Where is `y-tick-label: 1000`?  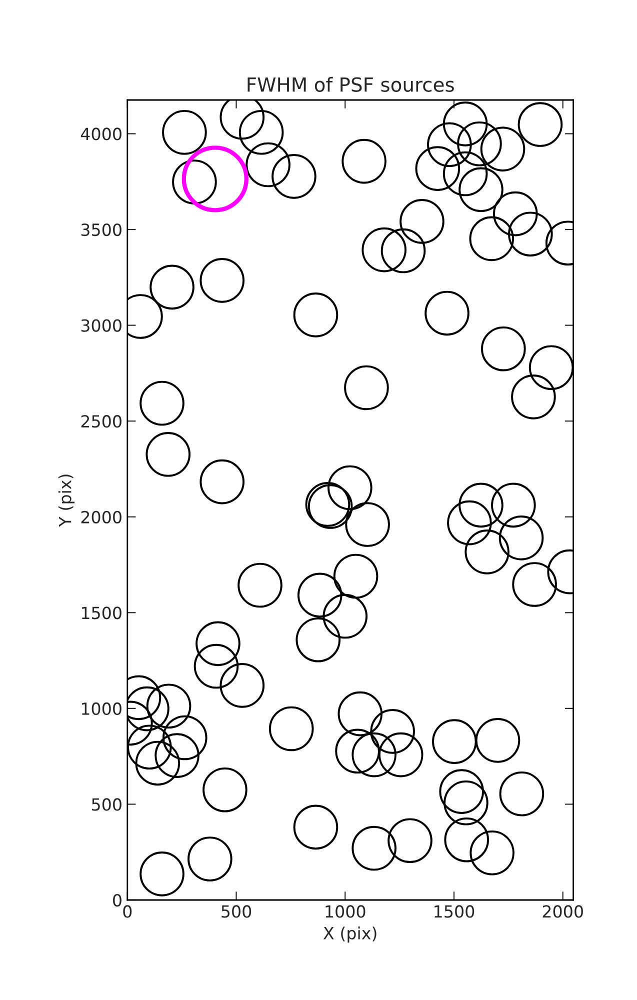 y-tick-label: 1000 is located at coordinates (102, 708).